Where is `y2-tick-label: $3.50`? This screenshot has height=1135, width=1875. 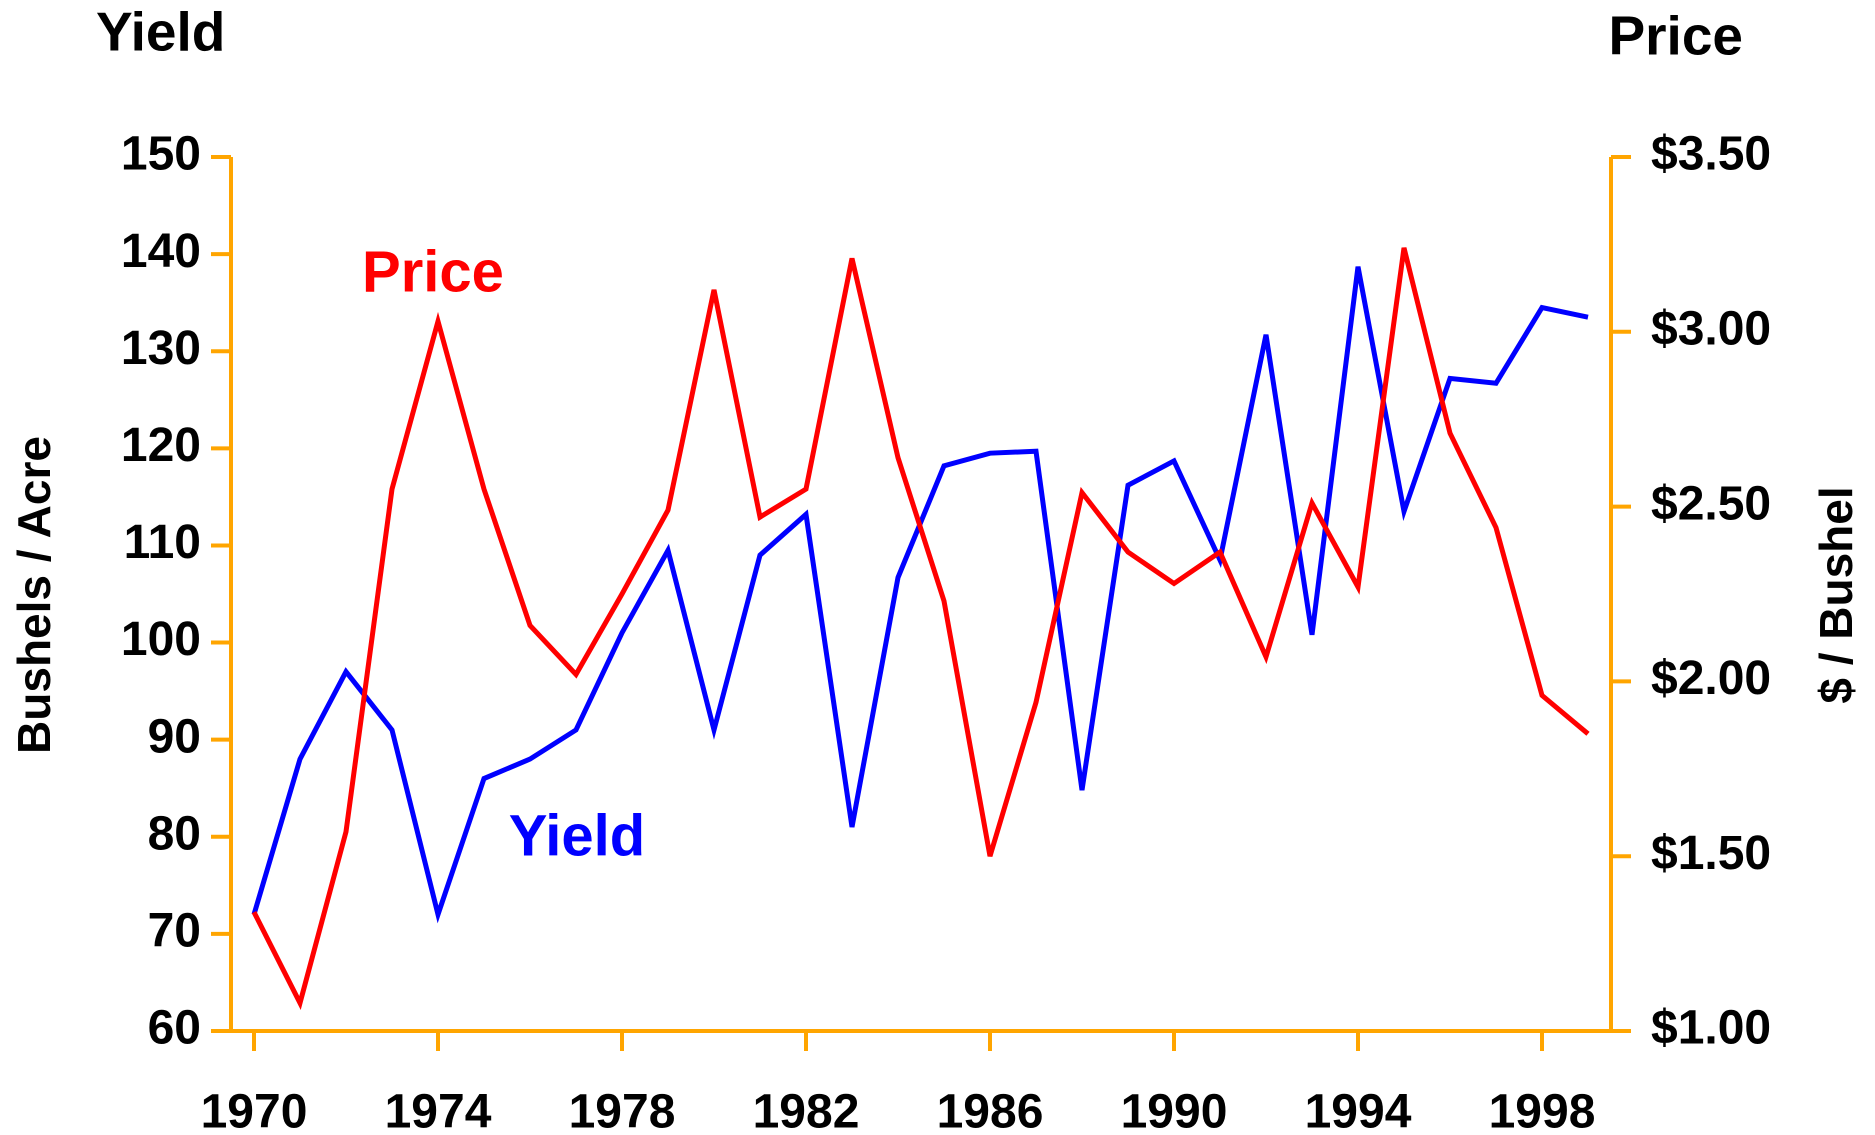
y2-tick-label: $3.50 is located at coordinates (1711, 154).